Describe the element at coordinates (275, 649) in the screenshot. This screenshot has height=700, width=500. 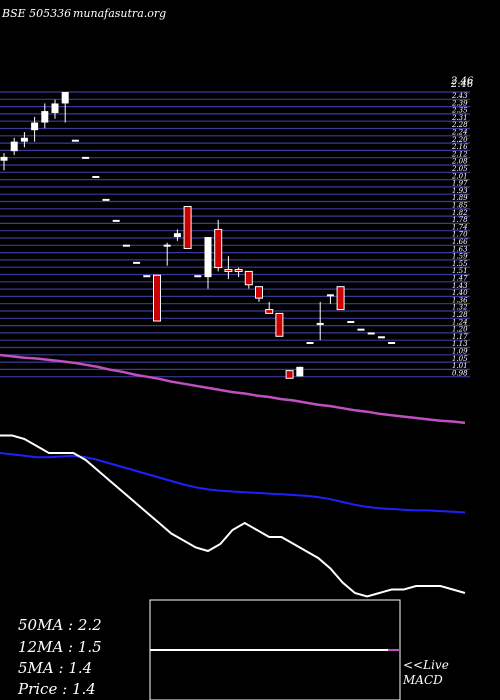
I see `macd-panel` at that location.